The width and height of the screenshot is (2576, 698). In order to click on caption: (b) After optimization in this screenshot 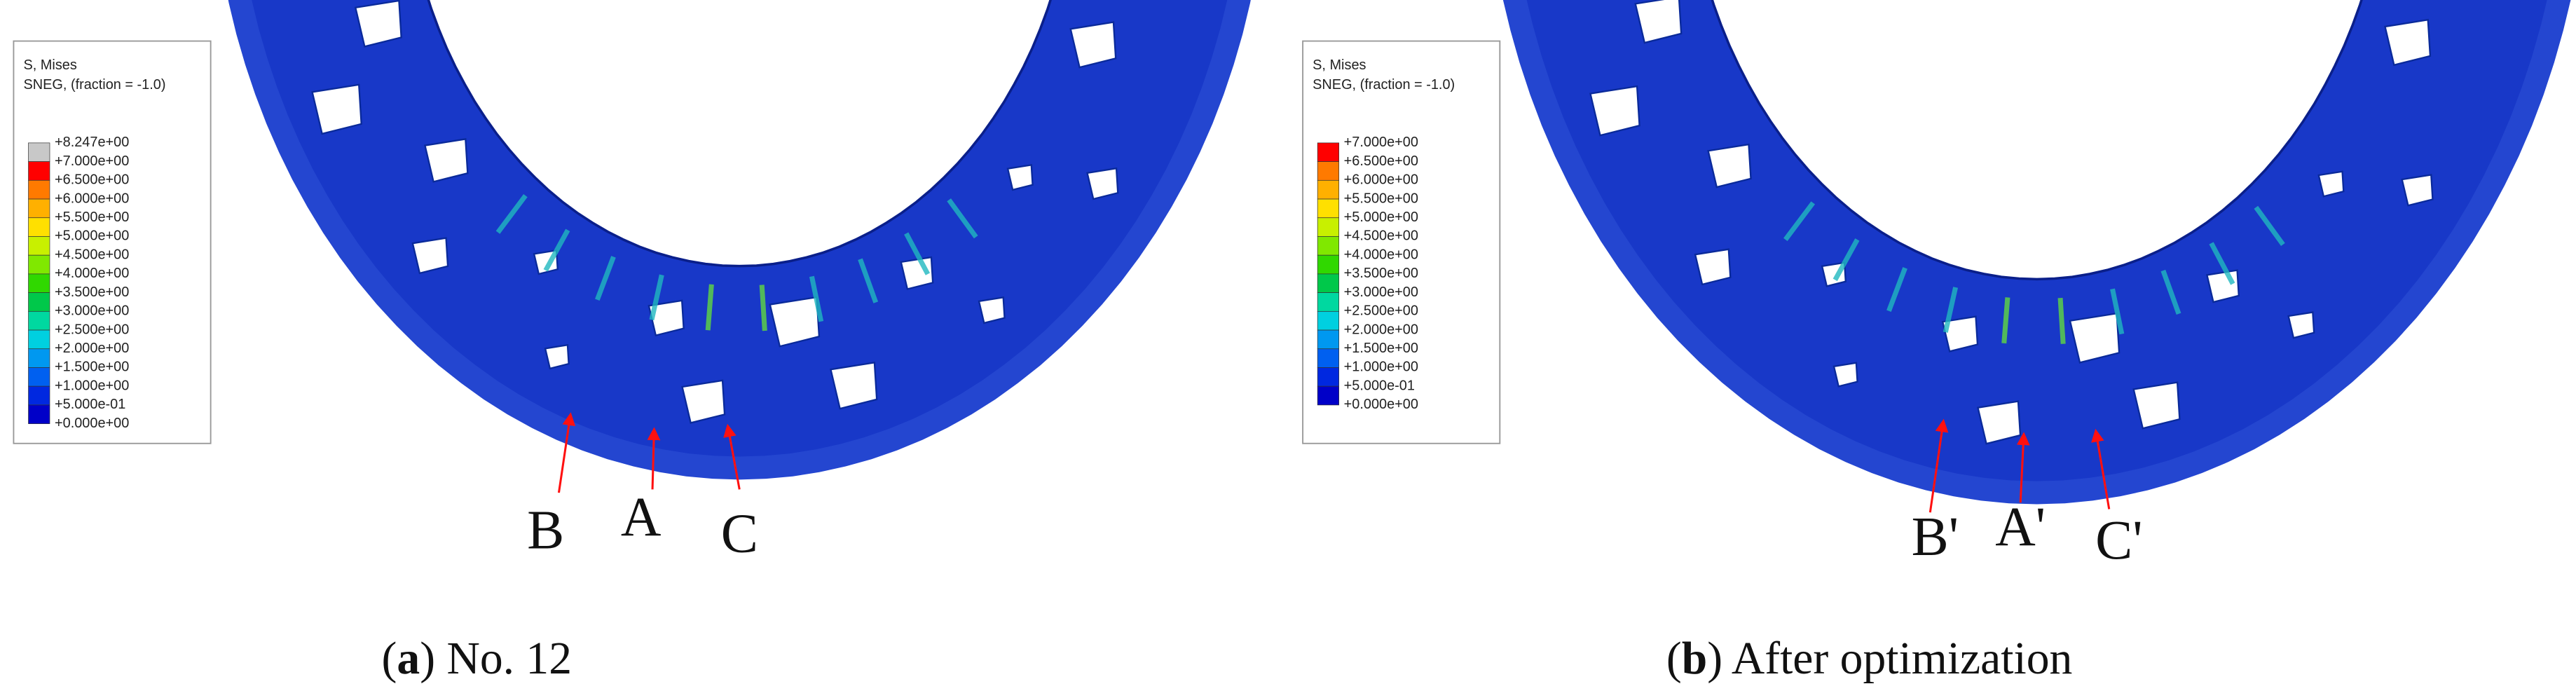, I will do `click(1869, 659)`.